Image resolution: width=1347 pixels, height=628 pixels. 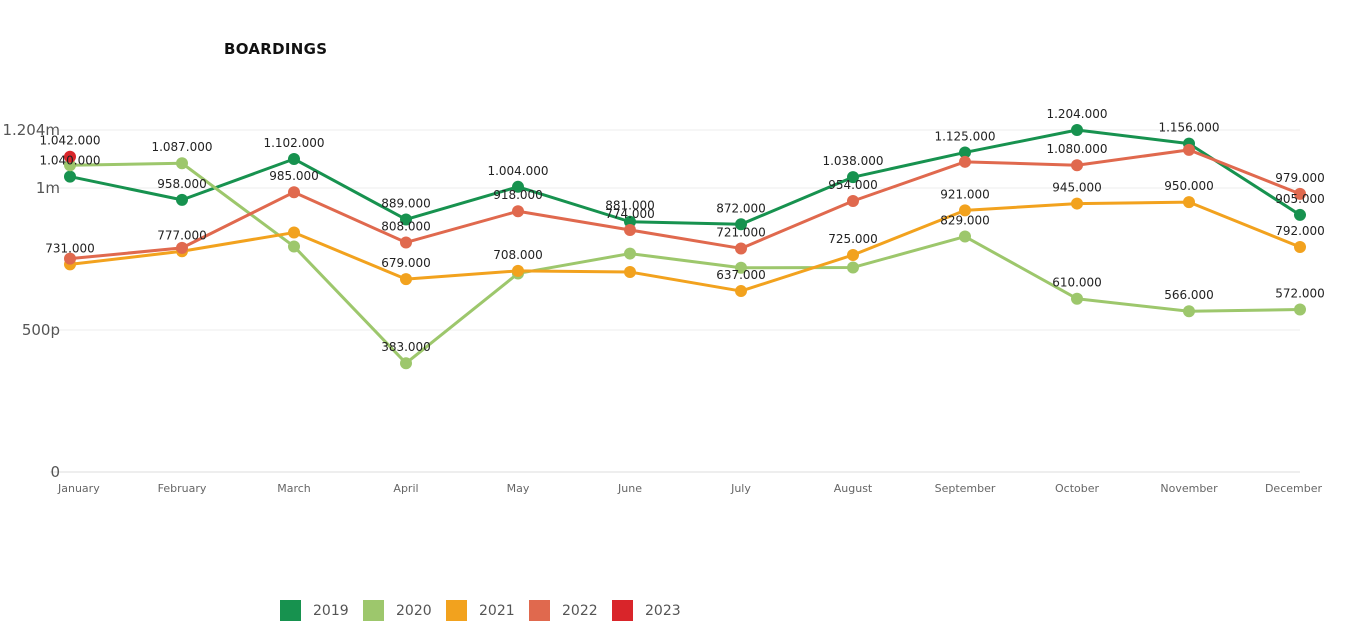 What do you see at coordinates (404, 610) in the screenshot?
I see `legend-item-2020: 2020` at bounding box center [404, 610].